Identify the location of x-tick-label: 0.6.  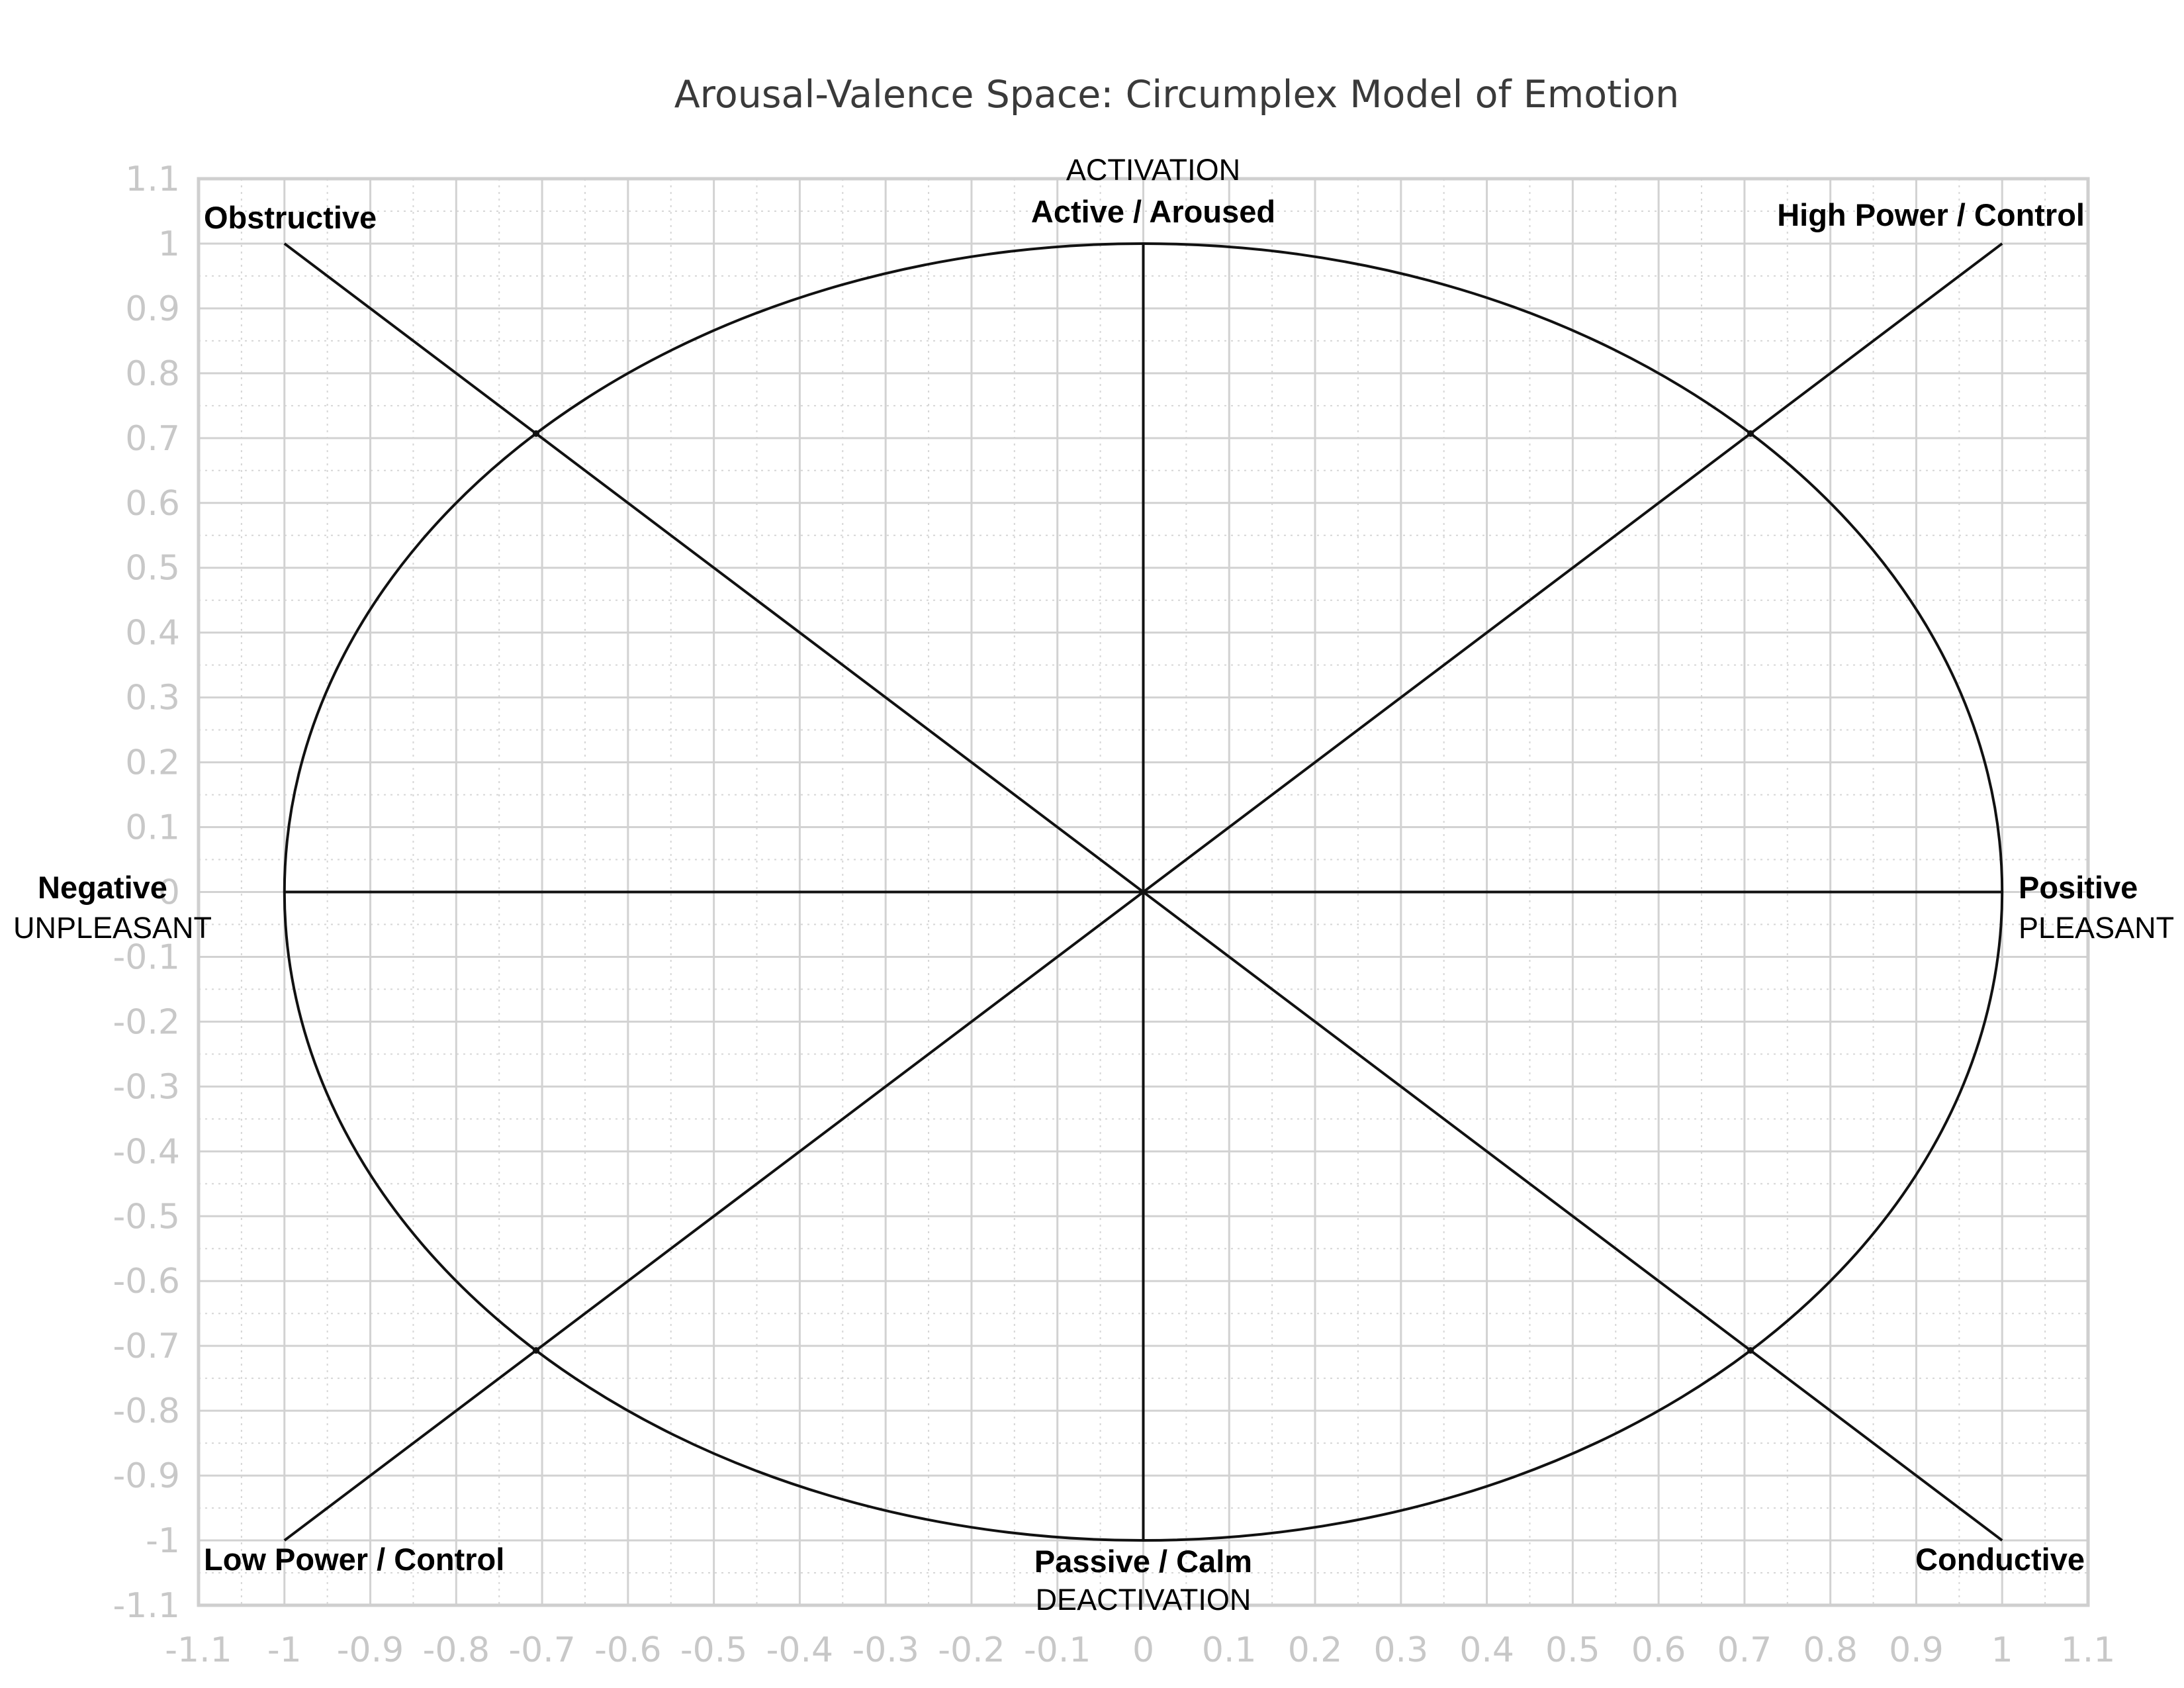
(1658, 1650).